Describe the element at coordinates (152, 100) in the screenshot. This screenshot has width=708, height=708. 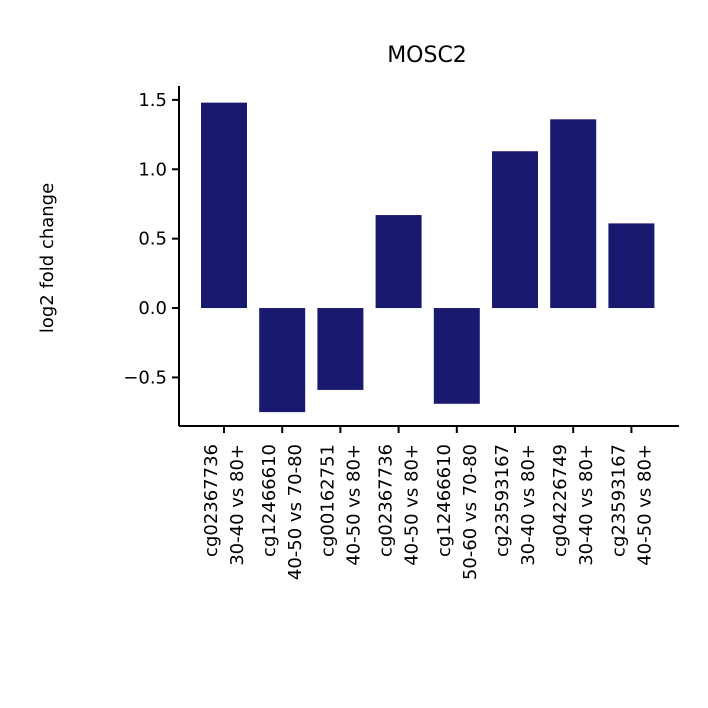
I see `y-tick-label-4: 1.5` at that location.